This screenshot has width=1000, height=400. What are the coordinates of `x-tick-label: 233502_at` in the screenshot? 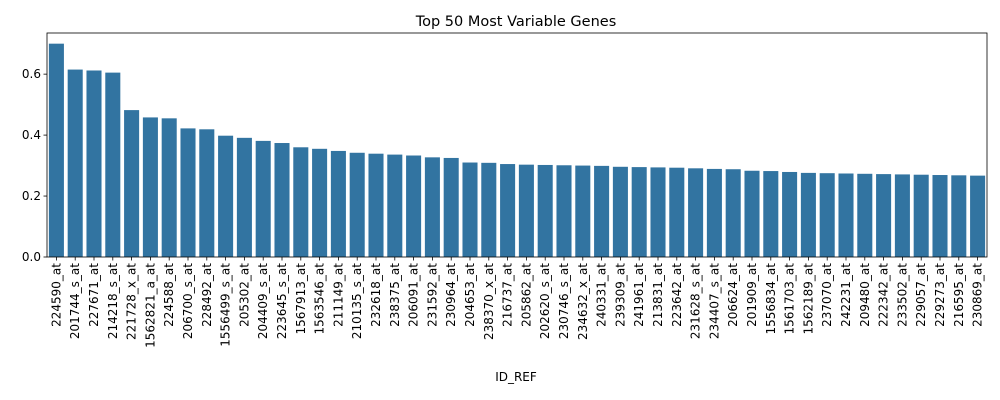 It's located at (902, 295).